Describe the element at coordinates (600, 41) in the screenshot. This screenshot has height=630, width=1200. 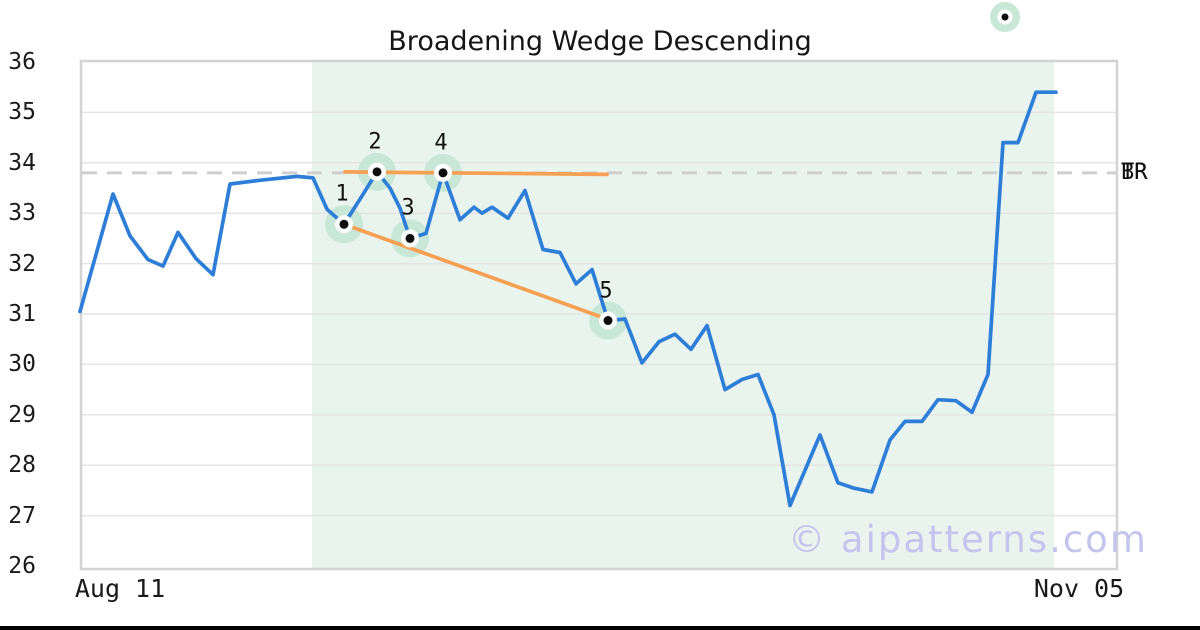
I see `chart-title: Broadening Wedge Descending` at that location.